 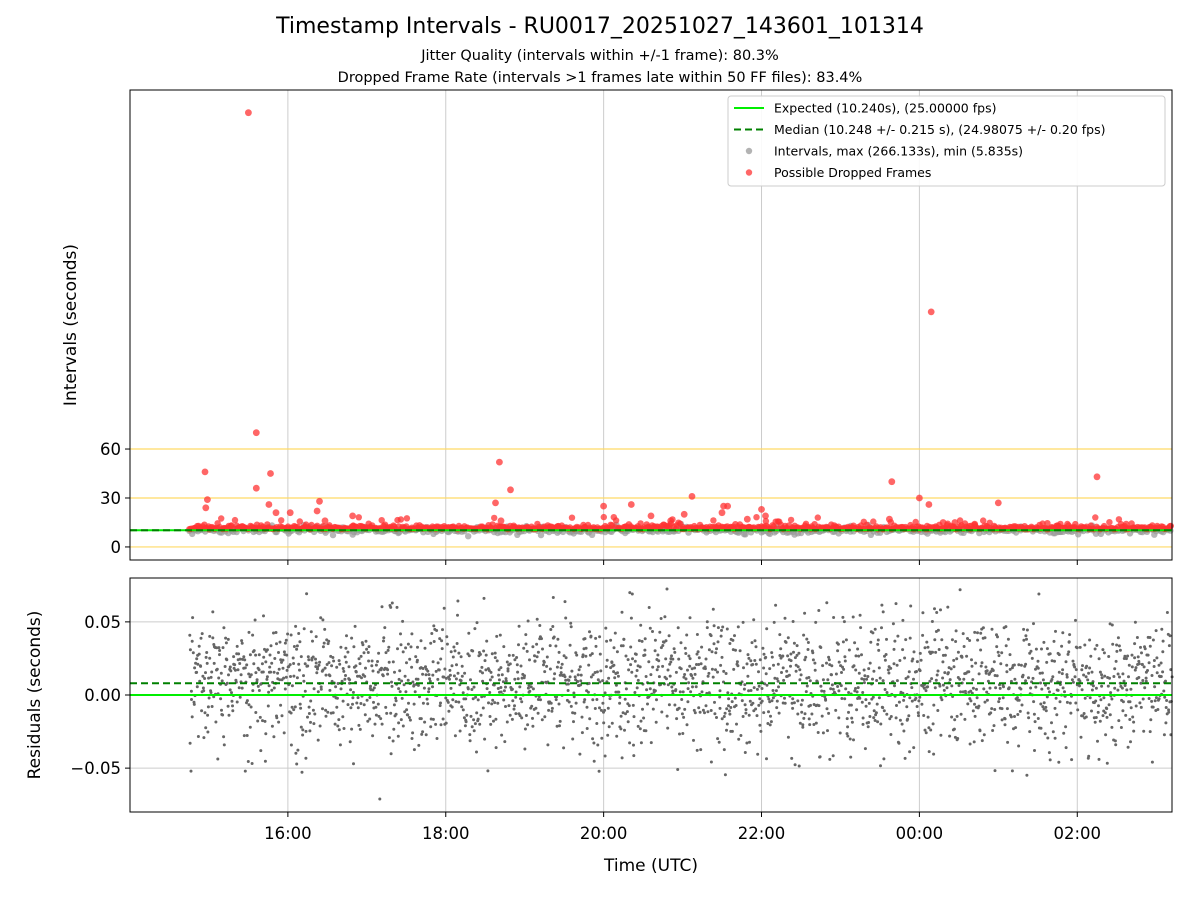 I want to click on residuals-y-tick-label: 0.00, so click(x=102, y=695).